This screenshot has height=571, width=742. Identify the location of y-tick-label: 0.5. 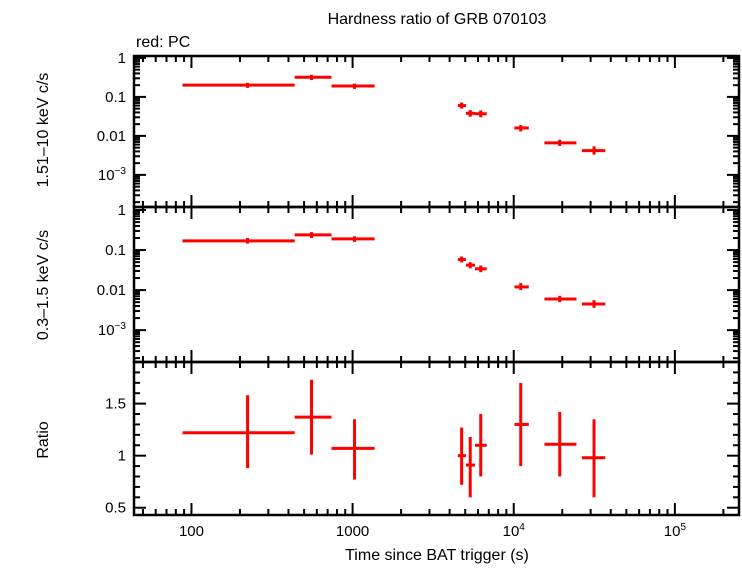
(115, 508).